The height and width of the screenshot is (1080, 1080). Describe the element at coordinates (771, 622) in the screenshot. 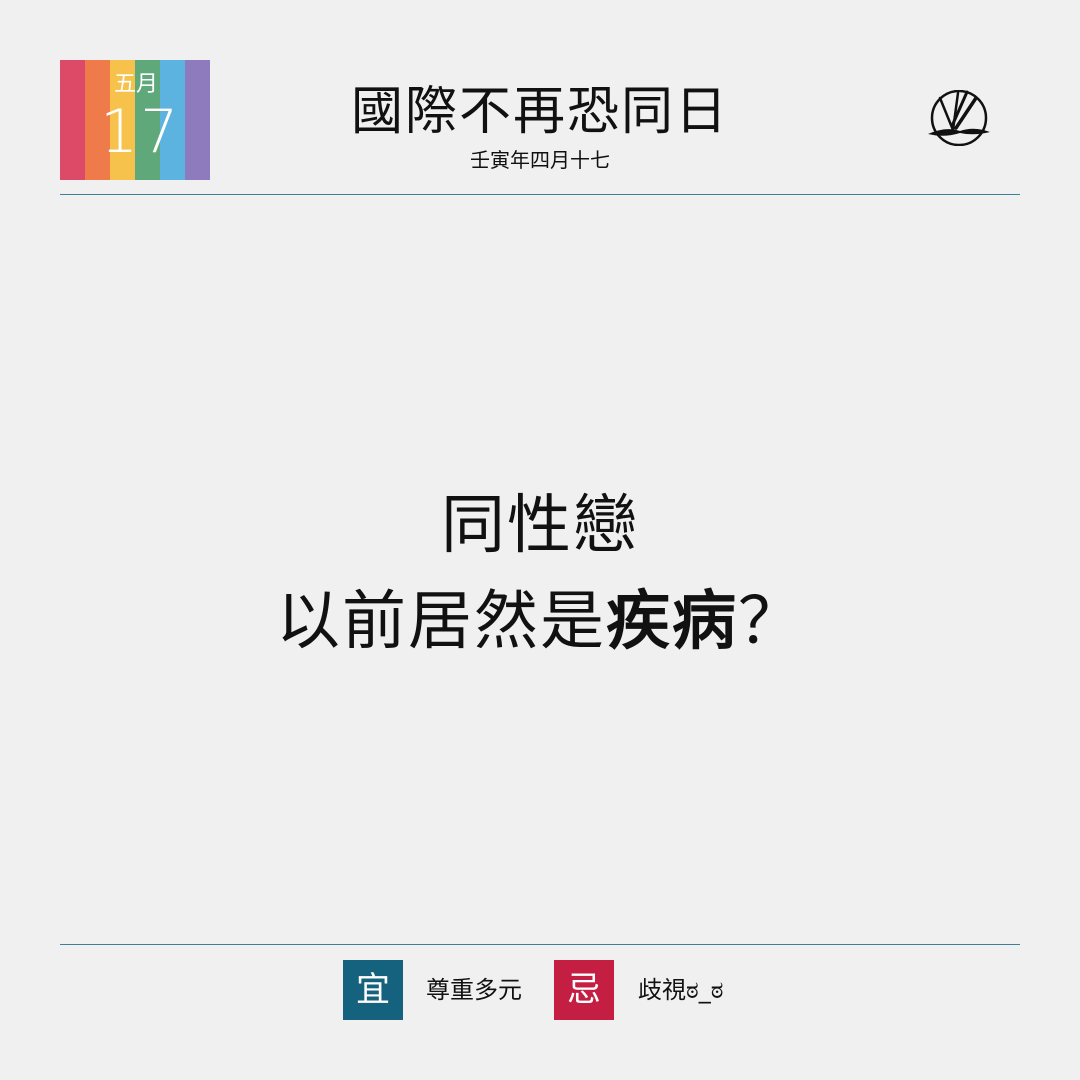

I see `headline-line-2-suffix: ？` at that location.